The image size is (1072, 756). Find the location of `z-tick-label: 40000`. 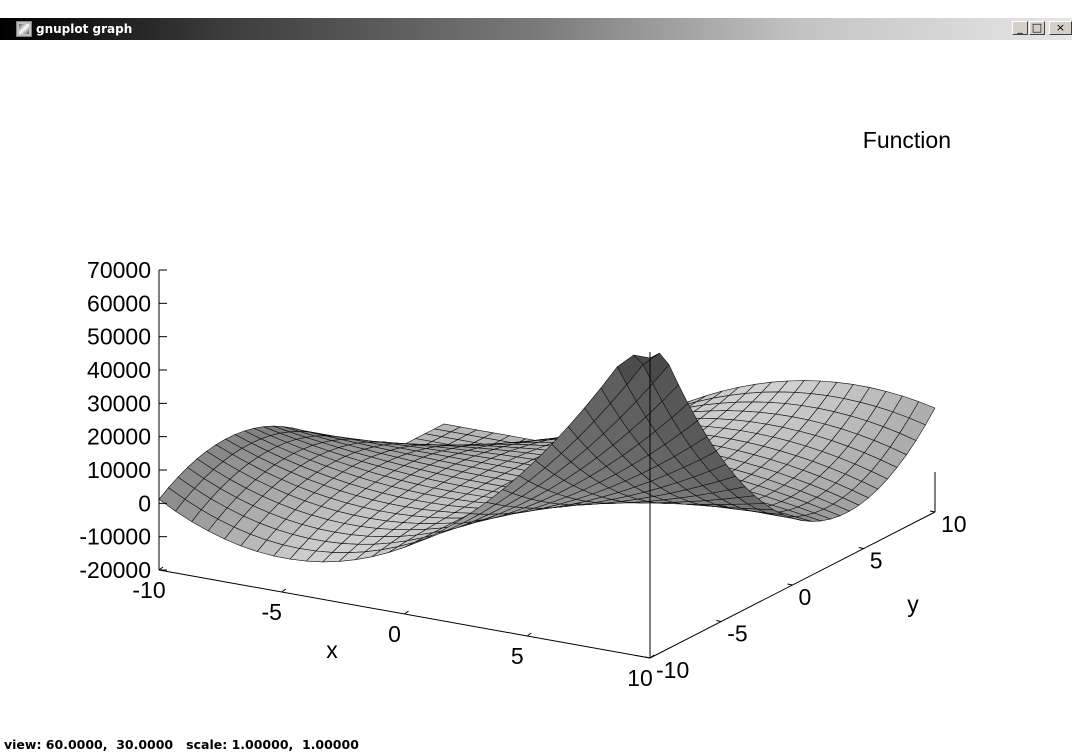

z-tick-label: 40000 is located at coordinates (119, 370).